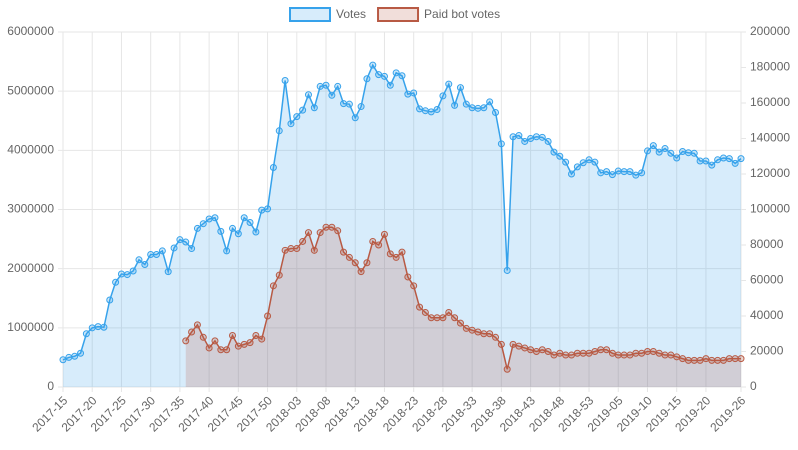 This screenshot has width=798, height=450. What do you see at coordinates (767, 280) in the screenshot?
I see `y2-tick-label: 60000` at bounding box center [767, 280].